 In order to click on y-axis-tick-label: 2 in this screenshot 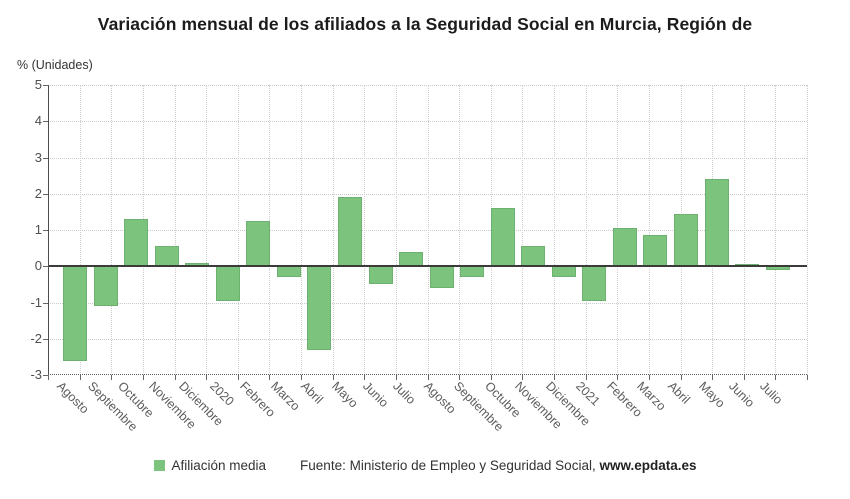, I will do `click(38, 193)`.